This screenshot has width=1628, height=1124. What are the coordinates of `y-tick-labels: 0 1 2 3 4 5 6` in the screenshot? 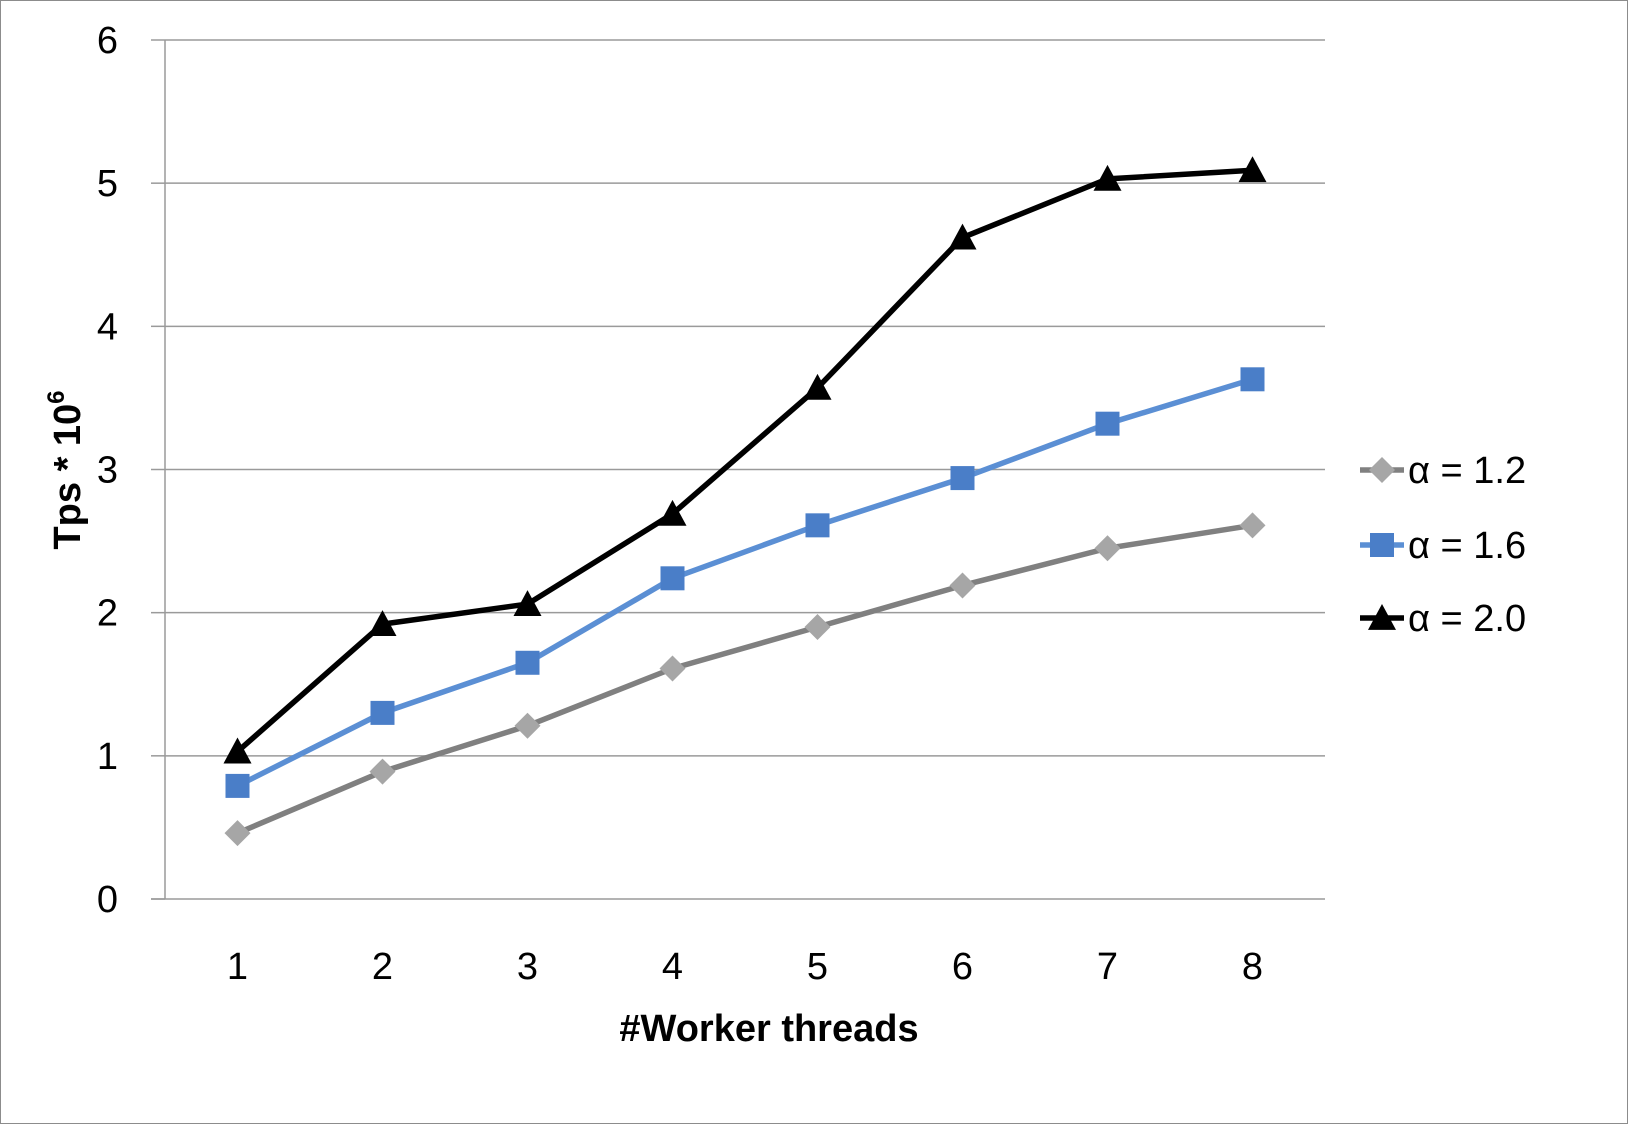 It's located at (107, 470).